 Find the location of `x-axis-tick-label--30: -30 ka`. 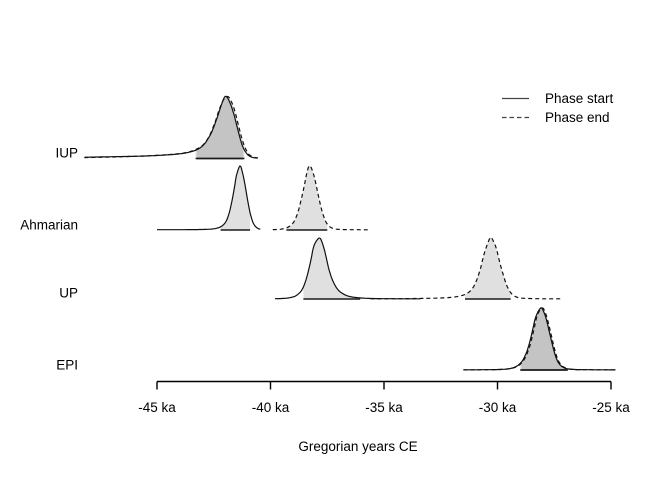

x-axis-tick-label--30: -30 ka is located at coordinates (498, 407).